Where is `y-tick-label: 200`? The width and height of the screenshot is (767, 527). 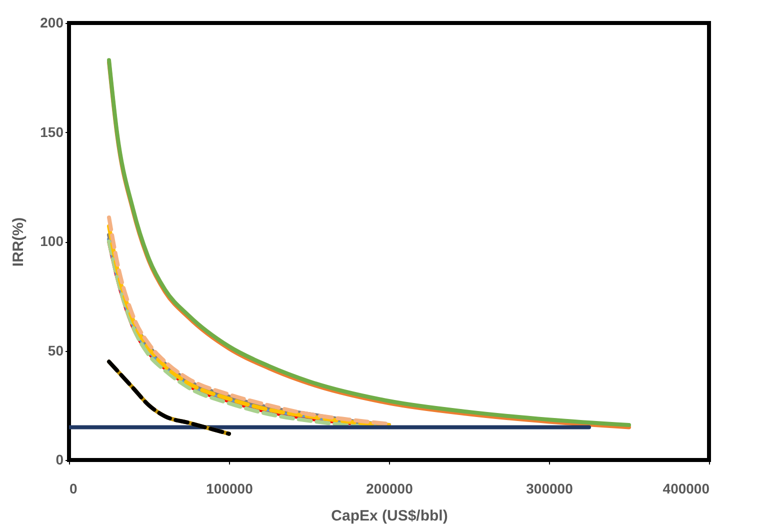
y-tick-label: 200 is located at coordinates (52, 22).